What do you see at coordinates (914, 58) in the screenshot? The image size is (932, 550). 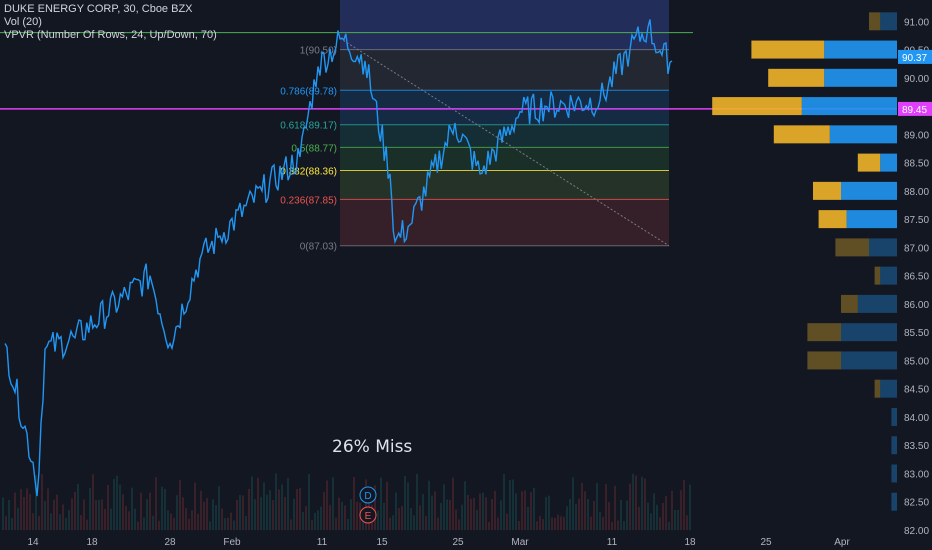 I see `last-price-label: 90.37` at bounding box center [914, 58].